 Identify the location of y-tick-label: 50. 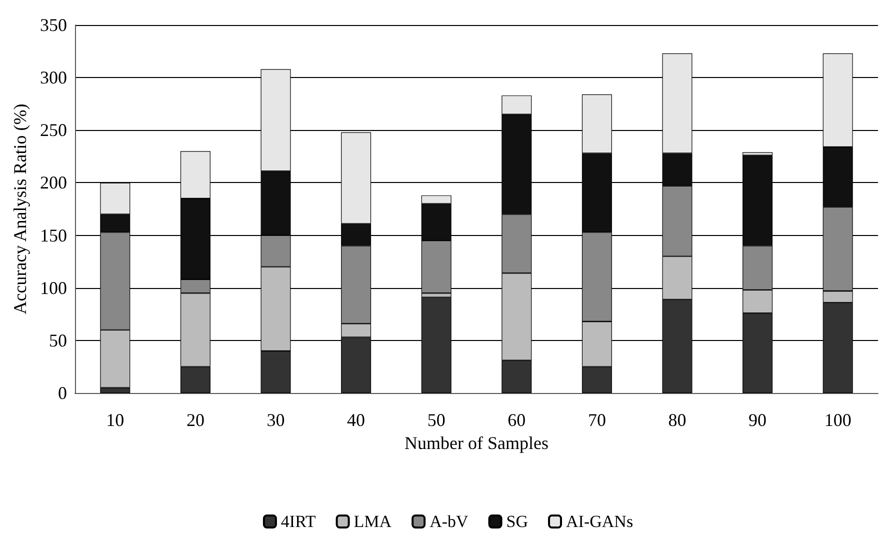
(58, 340).